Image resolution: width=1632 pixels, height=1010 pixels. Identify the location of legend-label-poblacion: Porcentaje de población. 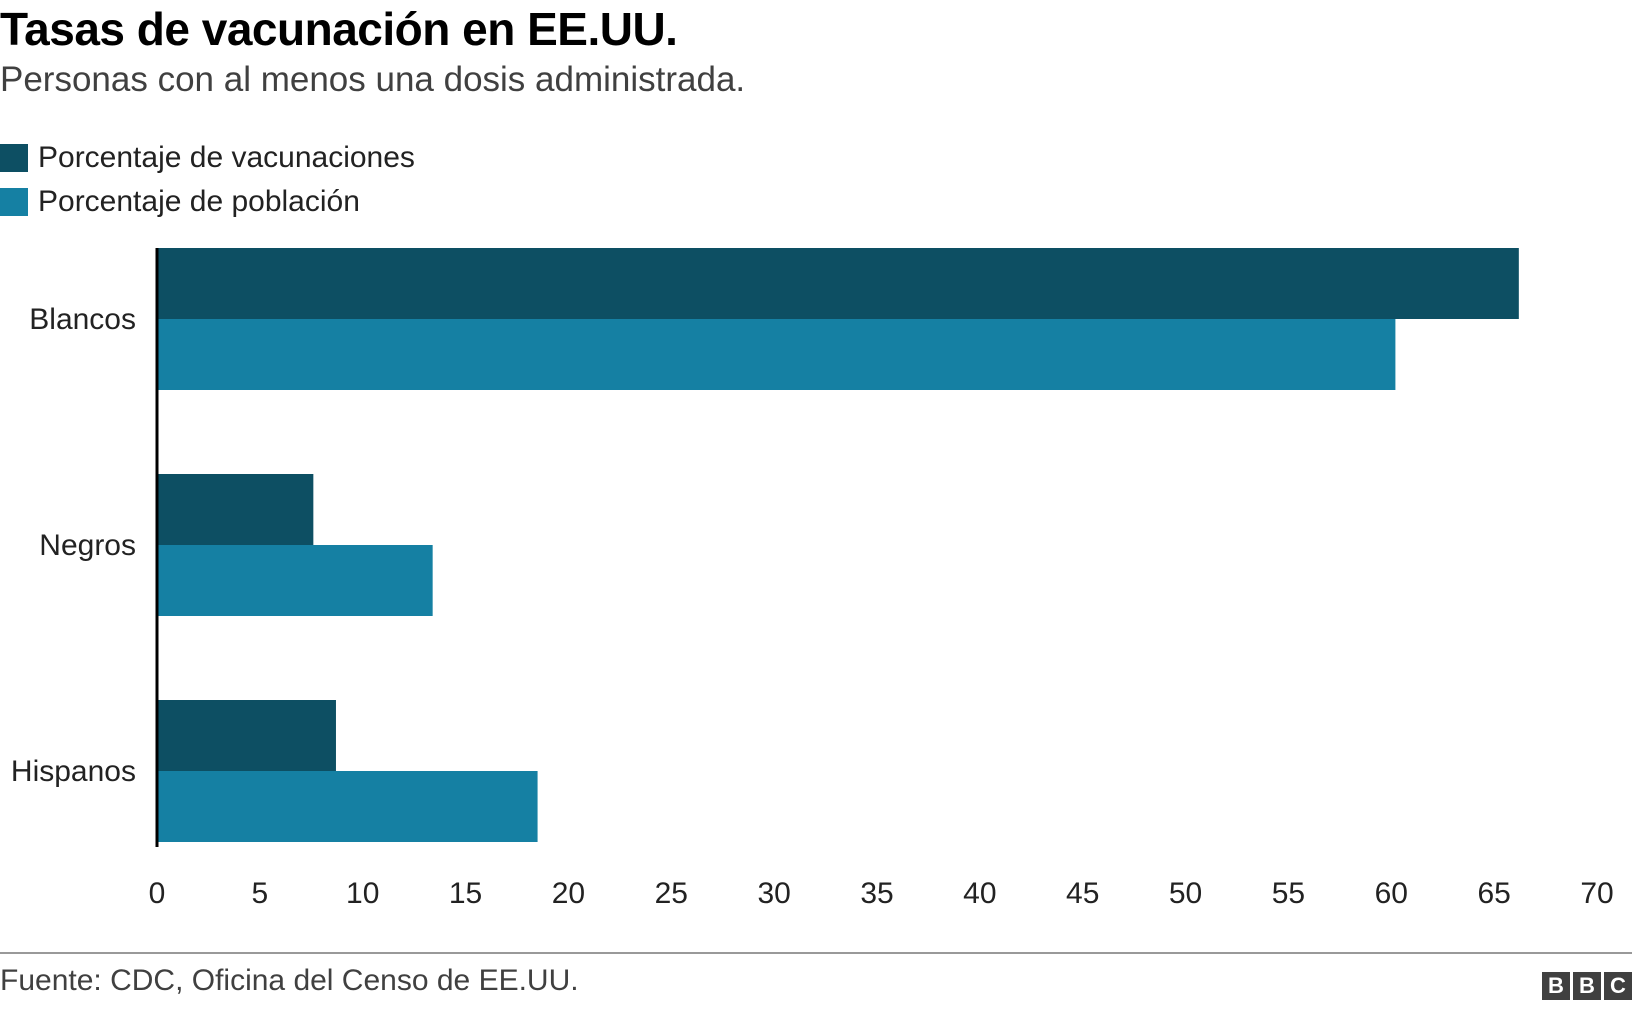
(199, 201).